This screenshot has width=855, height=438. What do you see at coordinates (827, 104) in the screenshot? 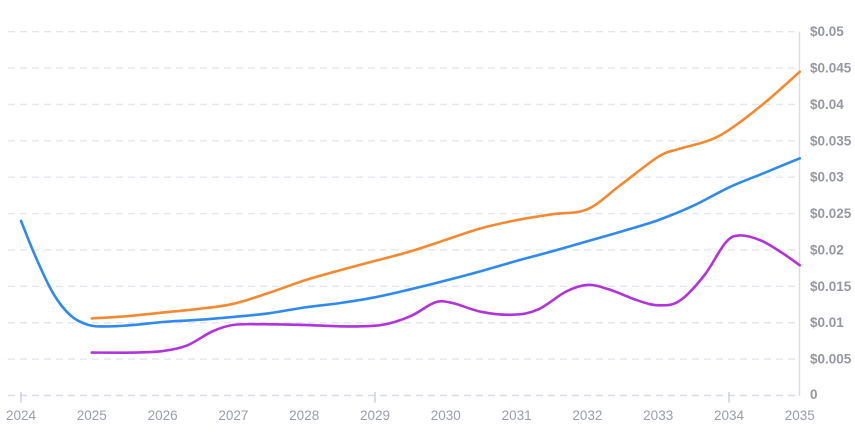
I see `y-axis-label-0.04: $0.04` at bounding box center [827, 104].